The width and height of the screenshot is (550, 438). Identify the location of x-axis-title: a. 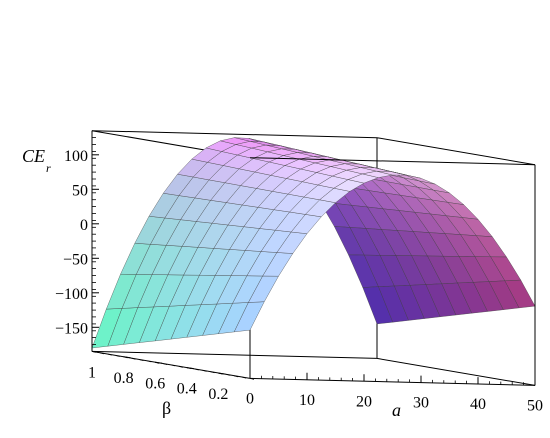
(396, 410).